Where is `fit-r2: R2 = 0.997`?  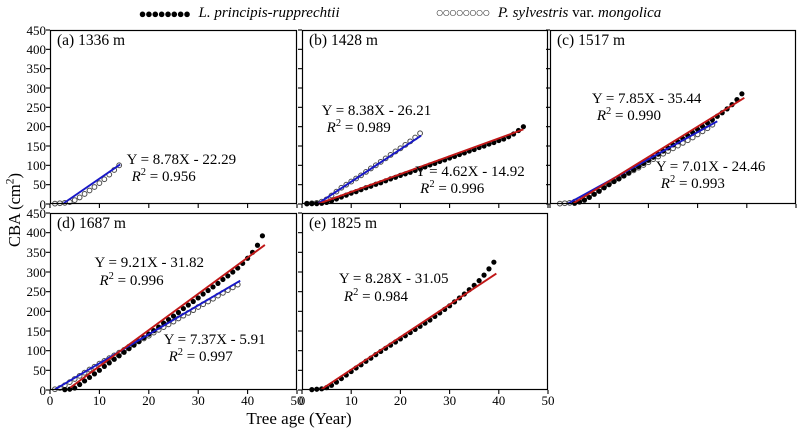
fit-r2: R2 = 0.997 is located at coordinates (200, 355).